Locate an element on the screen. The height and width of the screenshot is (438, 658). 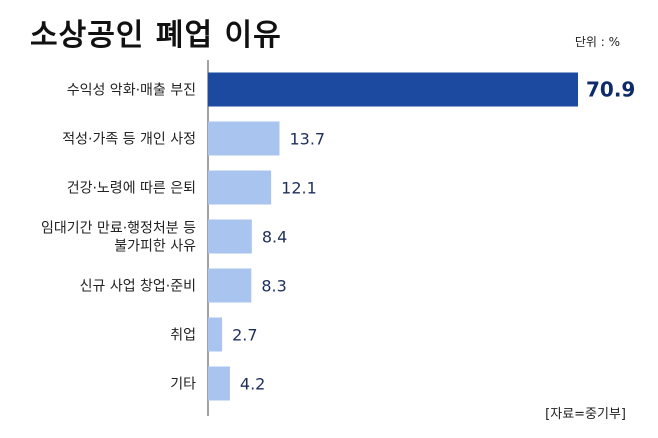
value-label-3: 8.4 is located at coordinates (274, 237).